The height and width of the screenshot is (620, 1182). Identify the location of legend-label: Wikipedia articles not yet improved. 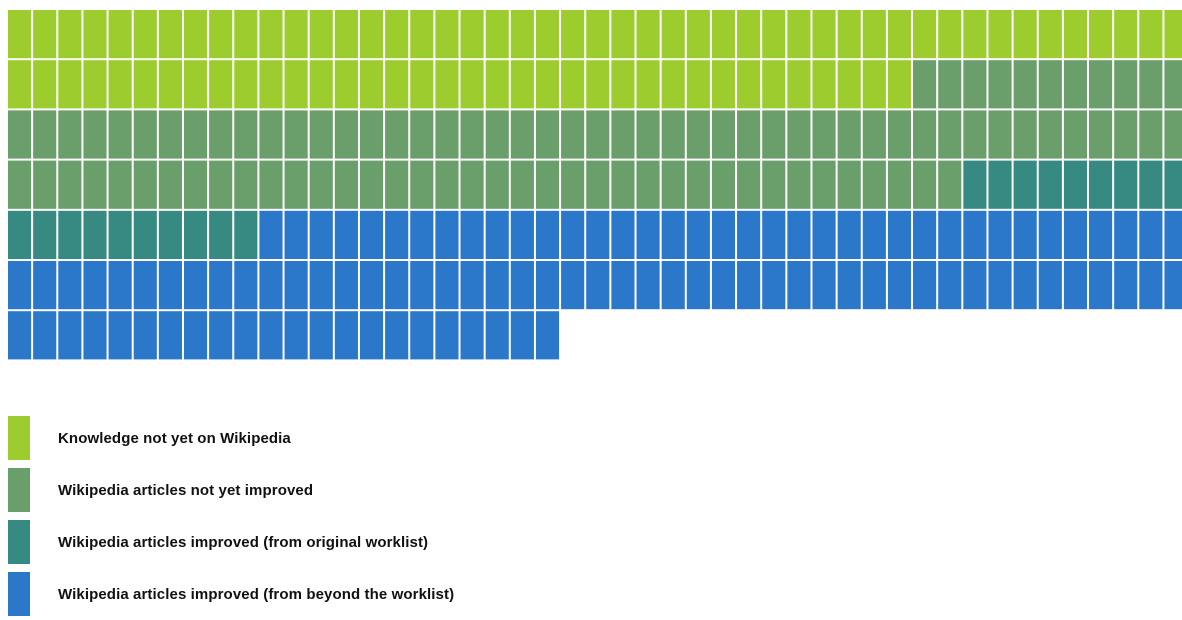
(186, 490).